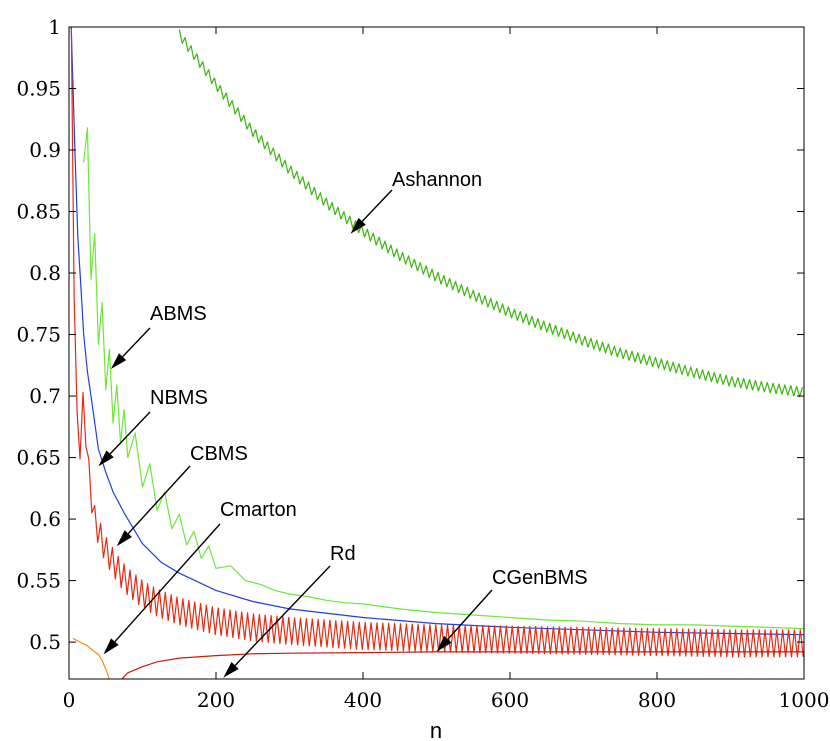 The width and height of the screenshot is (830, 741). Describe the element at coordinates (45, 396) in the screenshot. I see `y-tick-label: 0.7` at that location.